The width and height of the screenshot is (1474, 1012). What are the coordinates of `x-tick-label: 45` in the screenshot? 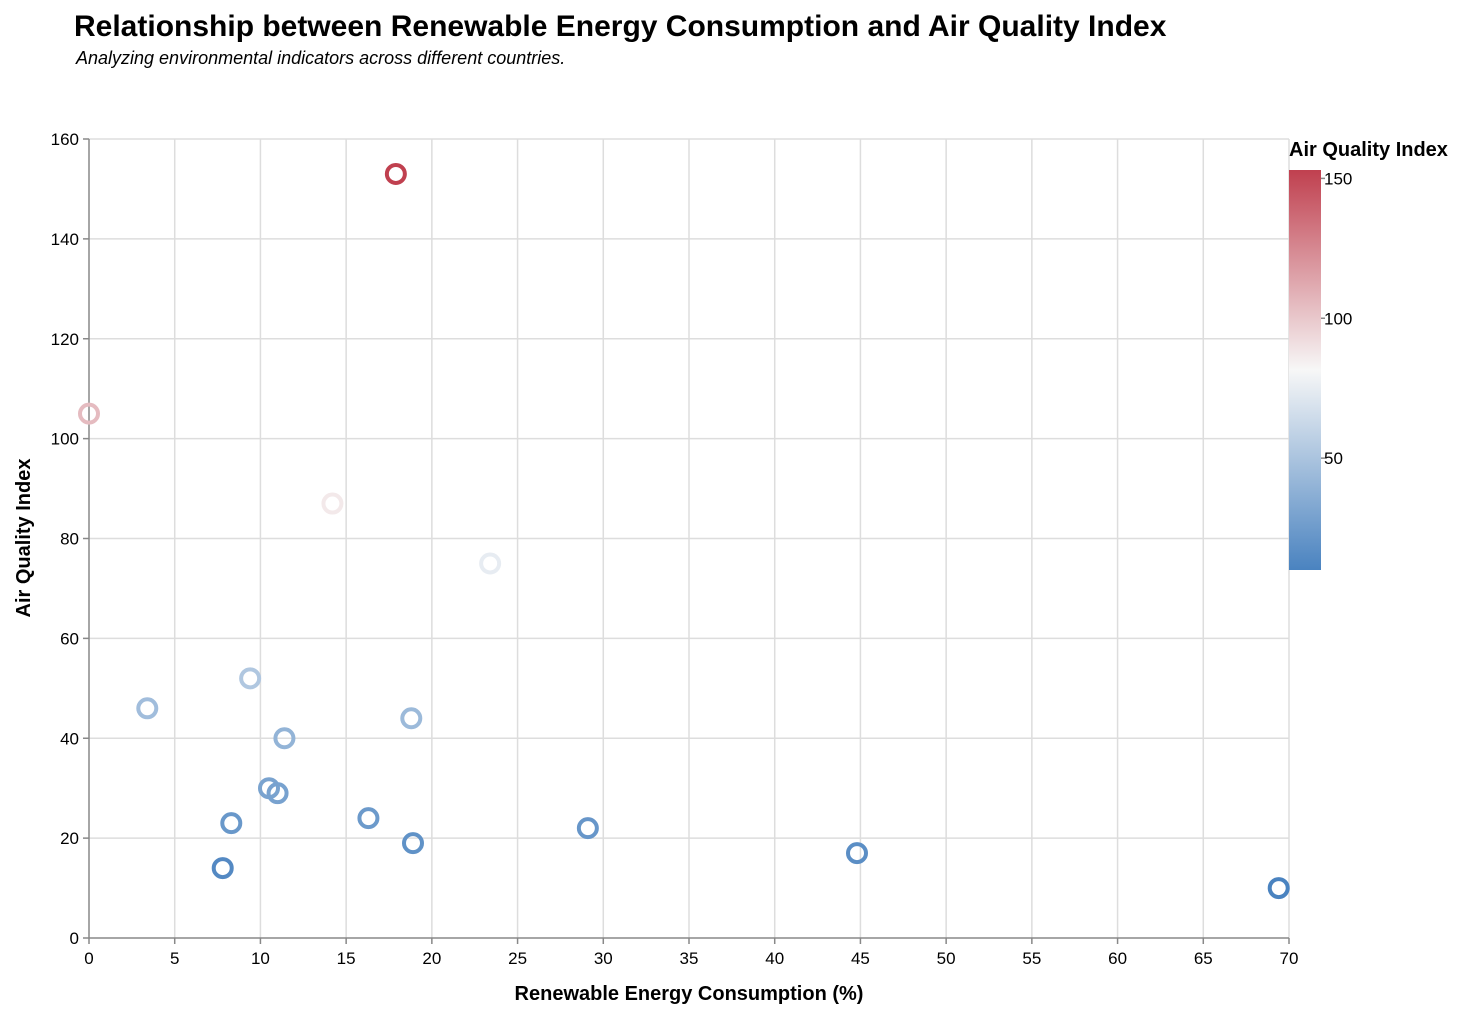 It's located at (860, 958).